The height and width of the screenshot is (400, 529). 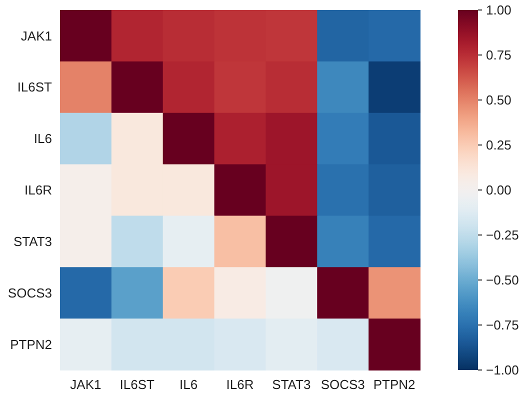 I want to click on y-tick-label: JAK1, so click(x=36, y=36).